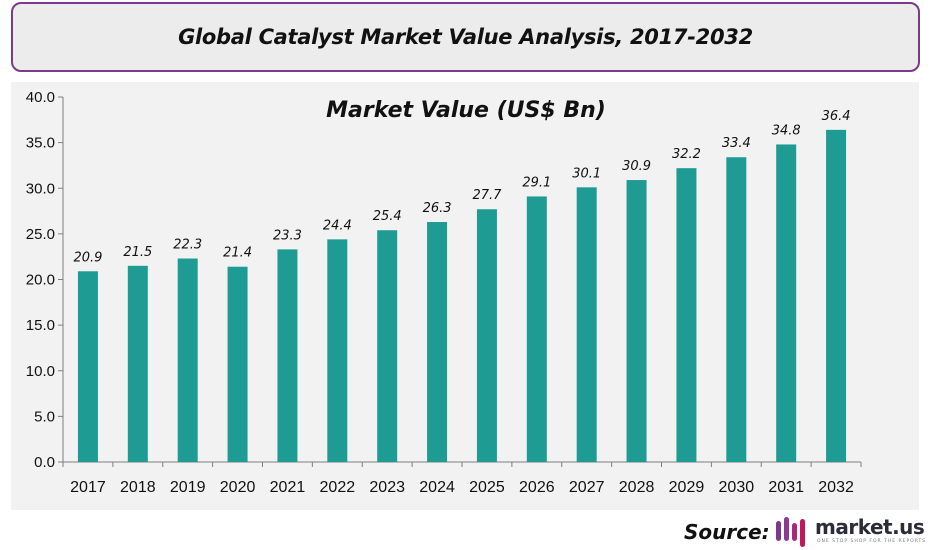 This screenshot has height=550, width=950. I want to click on data-label-2025: 27.7, so click(487, 195).